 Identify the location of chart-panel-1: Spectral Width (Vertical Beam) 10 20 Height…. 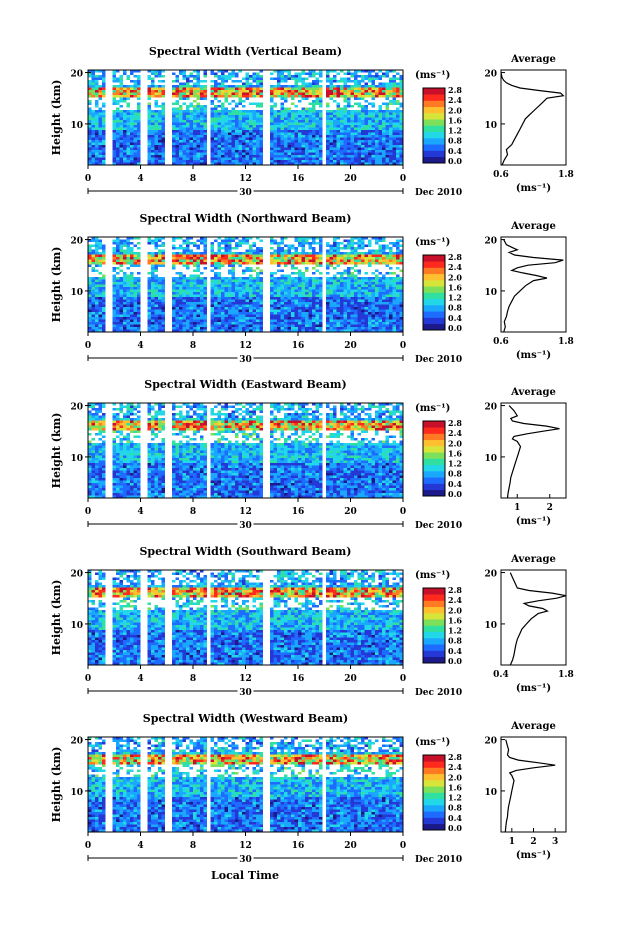
(312, 121).